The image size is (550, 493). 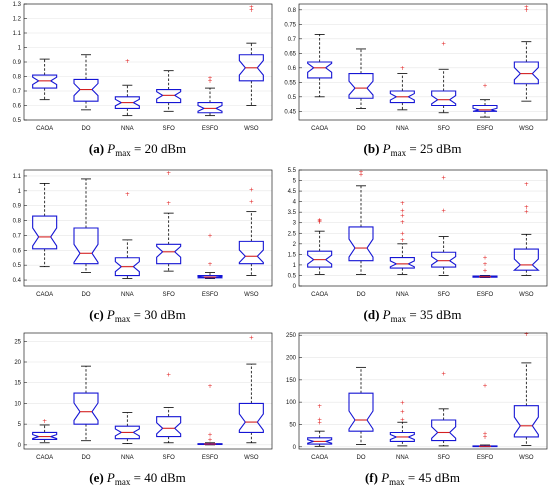 I want to click on box-nna: ++++++, so click(x=402, y=237).